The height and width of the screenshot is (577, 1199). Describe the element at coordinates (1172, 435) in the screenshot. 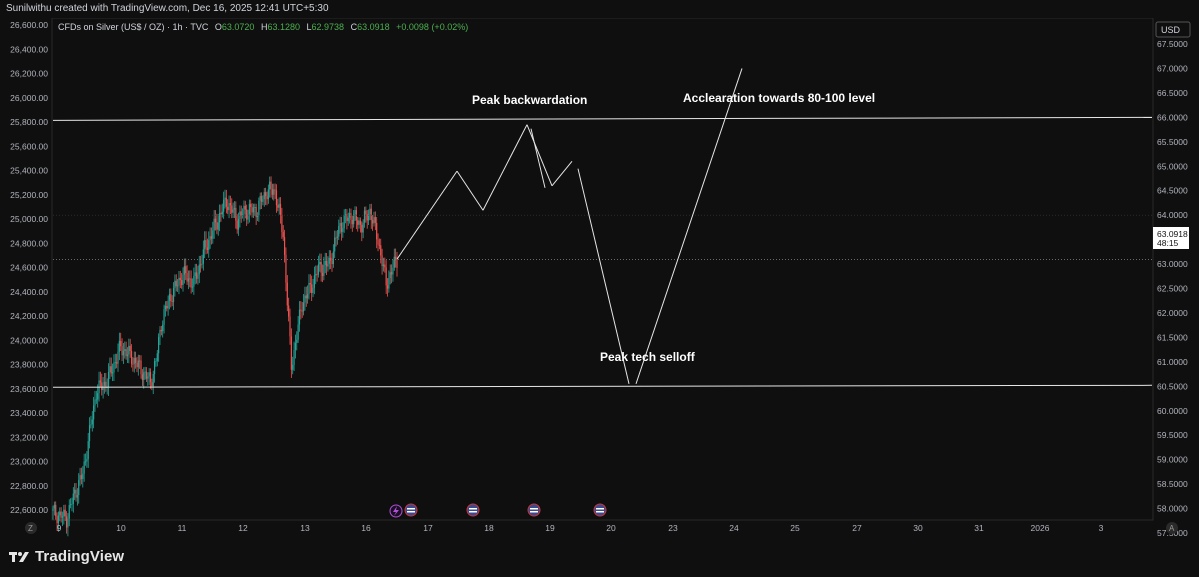

I see `right-scale-label: 59.5000` at that location.